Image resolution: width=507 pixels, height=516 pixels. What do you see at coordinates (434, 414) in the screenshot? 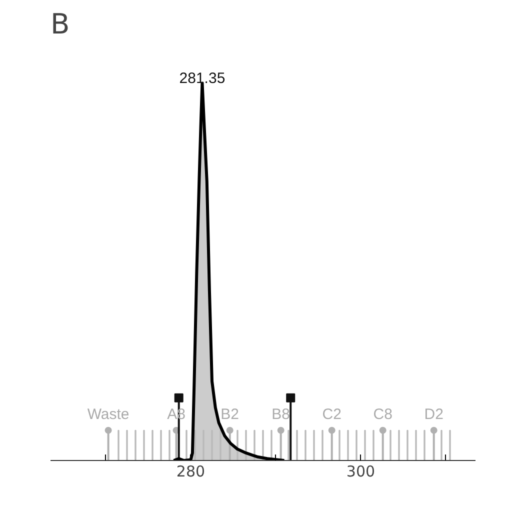
I see `annotation: D2` at bounding box center [434, 414].